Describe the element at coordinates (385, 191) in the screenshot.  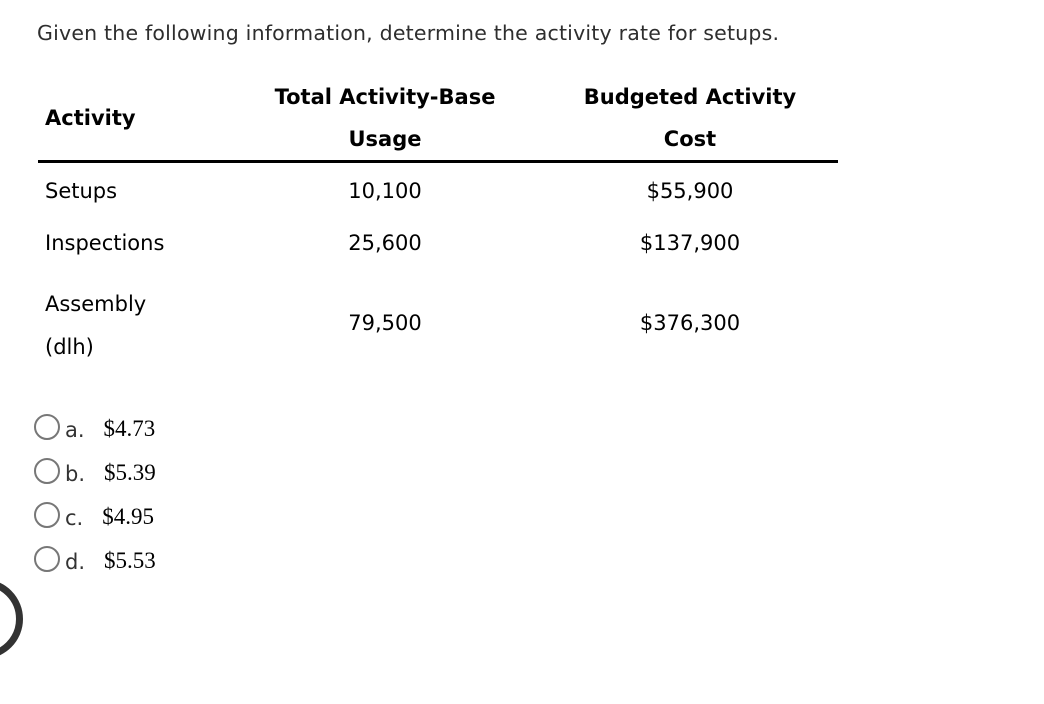
I see `cell-usage: 10,100` at that location.